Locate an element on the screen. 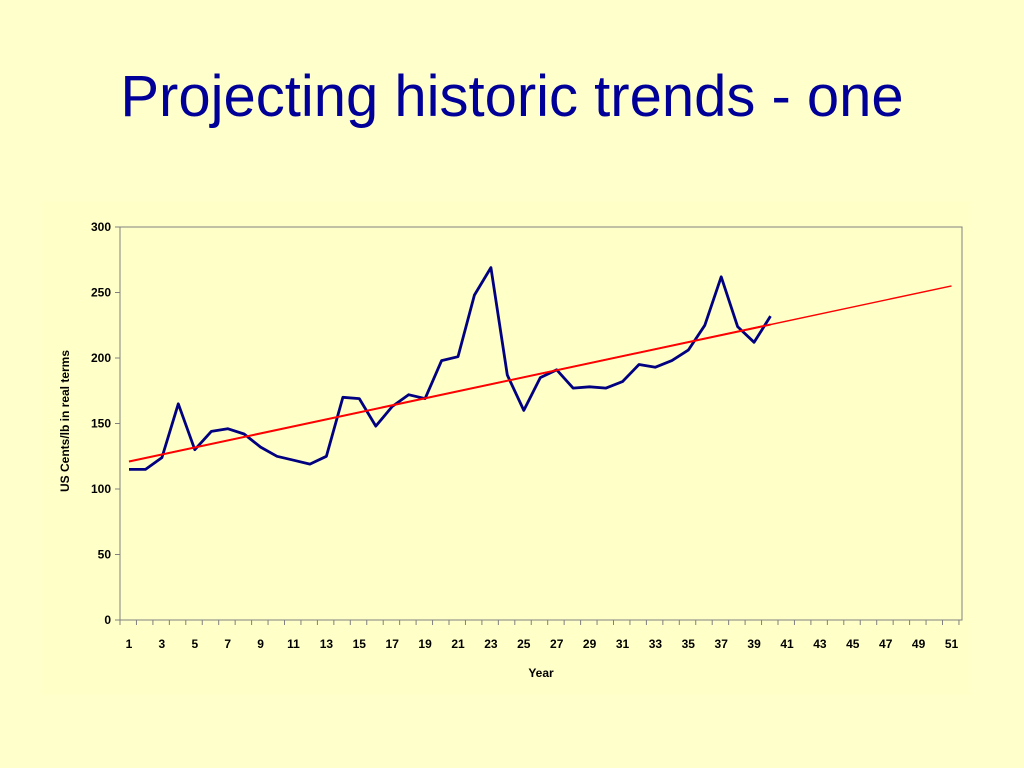  x-tick-label: 25 is located at coordinates (524, 644).